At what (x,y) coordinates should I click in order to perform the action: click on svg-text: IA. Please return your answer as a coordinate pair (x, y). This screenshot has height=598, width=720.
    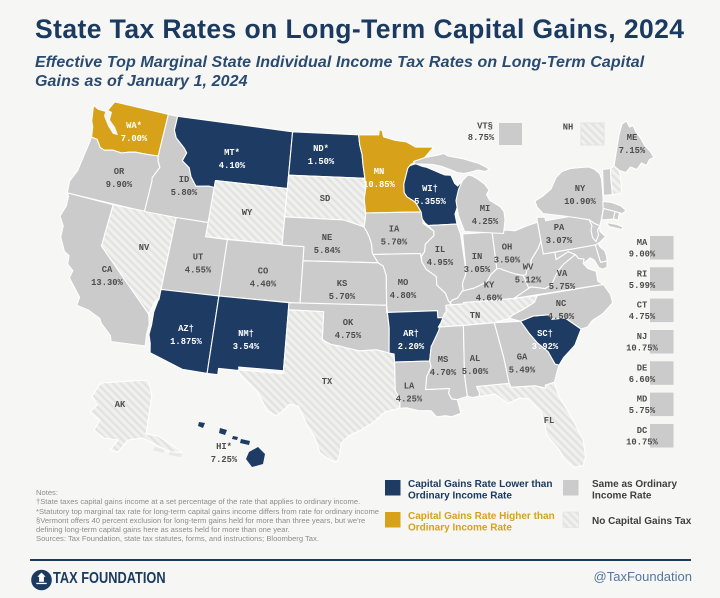
    Looking at the image, I should click on (394, 230).